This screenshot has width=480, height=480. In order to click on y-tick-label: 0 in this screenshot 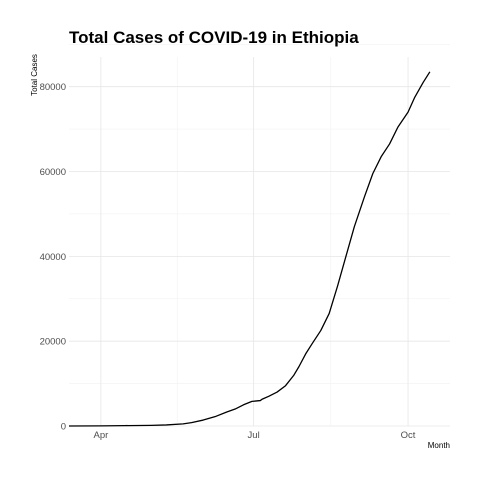, I will do `click(63, 427)`.